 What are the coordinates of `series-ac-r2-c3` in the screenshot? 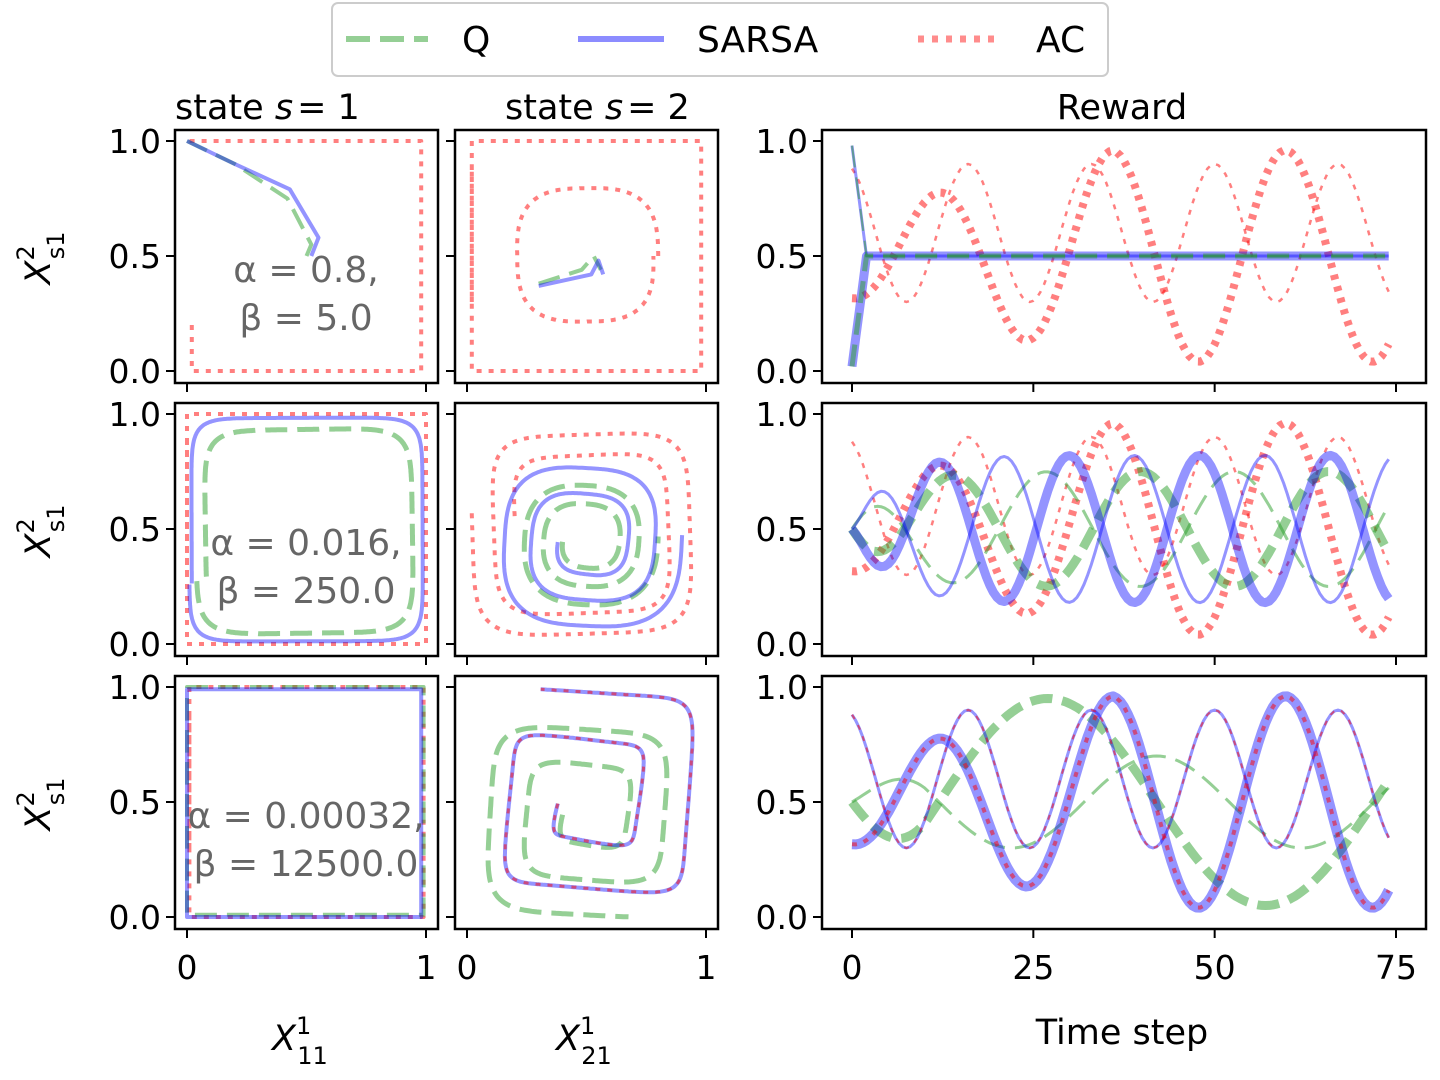 It's located at (1122, 529).